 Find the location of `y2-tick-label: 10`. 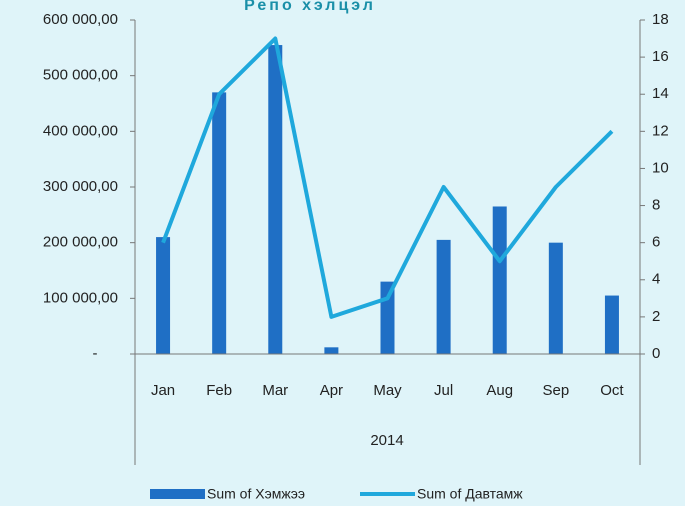

y2-tick-label: 10 is located at coordinates (660, 167).